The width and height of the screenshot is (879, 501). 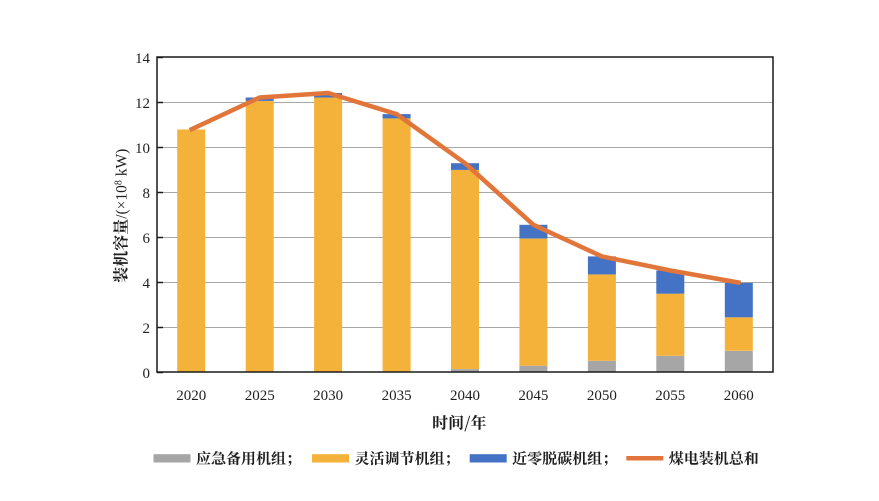 I want to click on svg-text: 2050, so click(x=602, y=396).